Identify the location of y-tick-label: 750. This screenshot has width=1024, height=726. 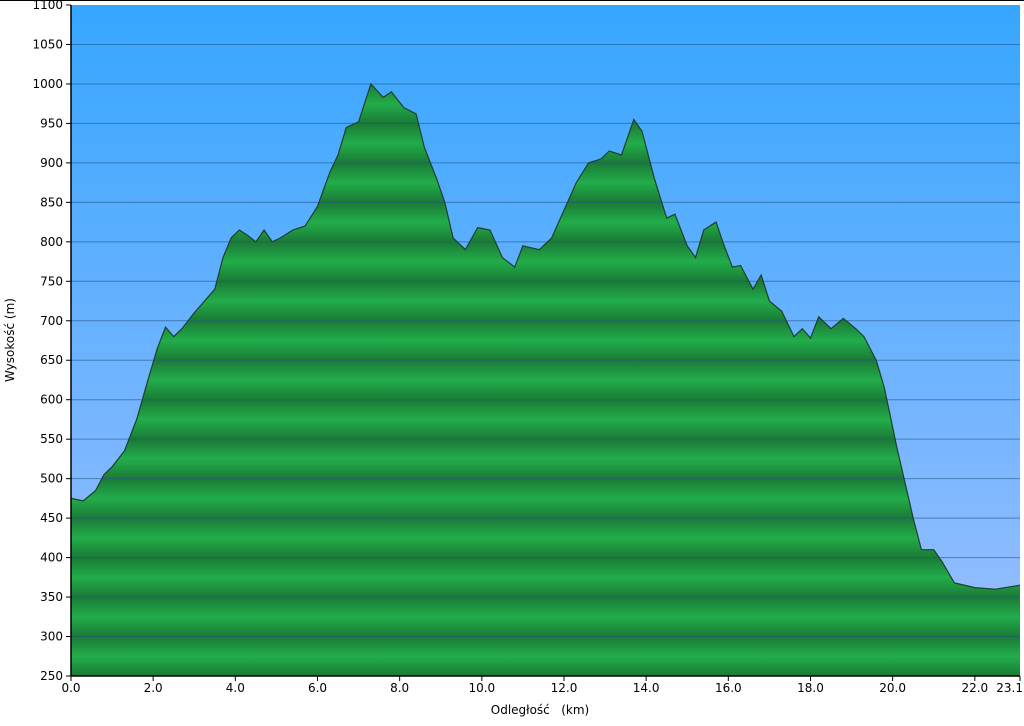
(51, 281).